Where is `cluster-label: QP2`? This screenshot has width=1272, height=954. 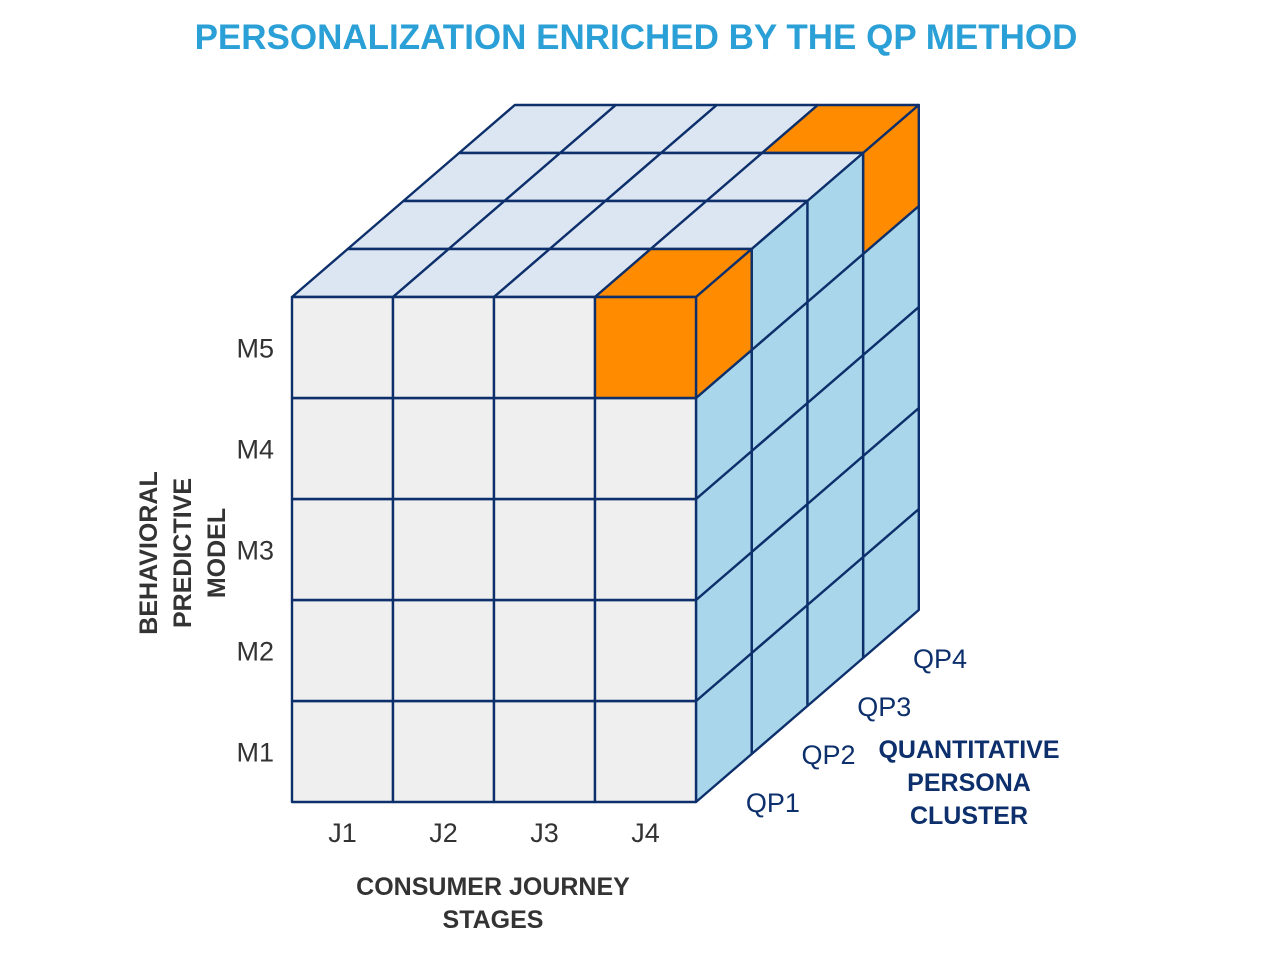 cluster-label: QP2 is located at coordinates (829, 755).